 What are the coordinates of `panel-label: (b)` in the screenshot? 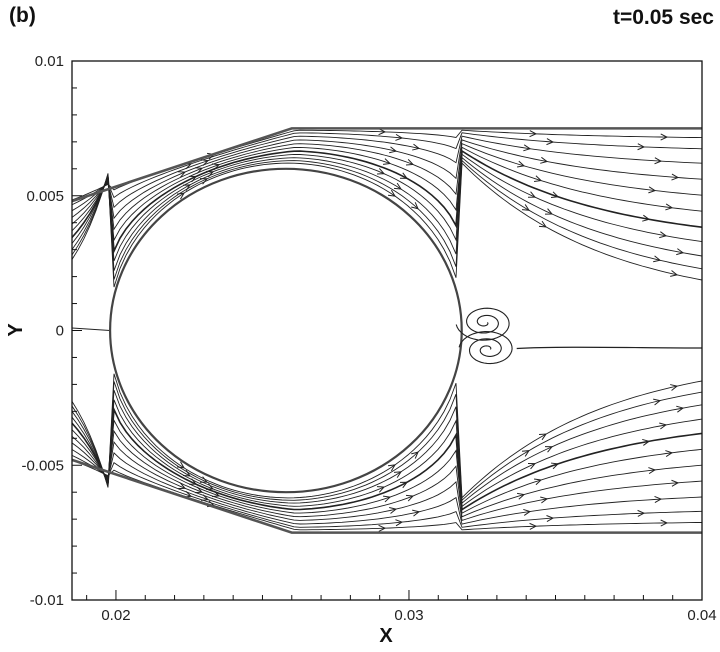 It's located at (22, 15).